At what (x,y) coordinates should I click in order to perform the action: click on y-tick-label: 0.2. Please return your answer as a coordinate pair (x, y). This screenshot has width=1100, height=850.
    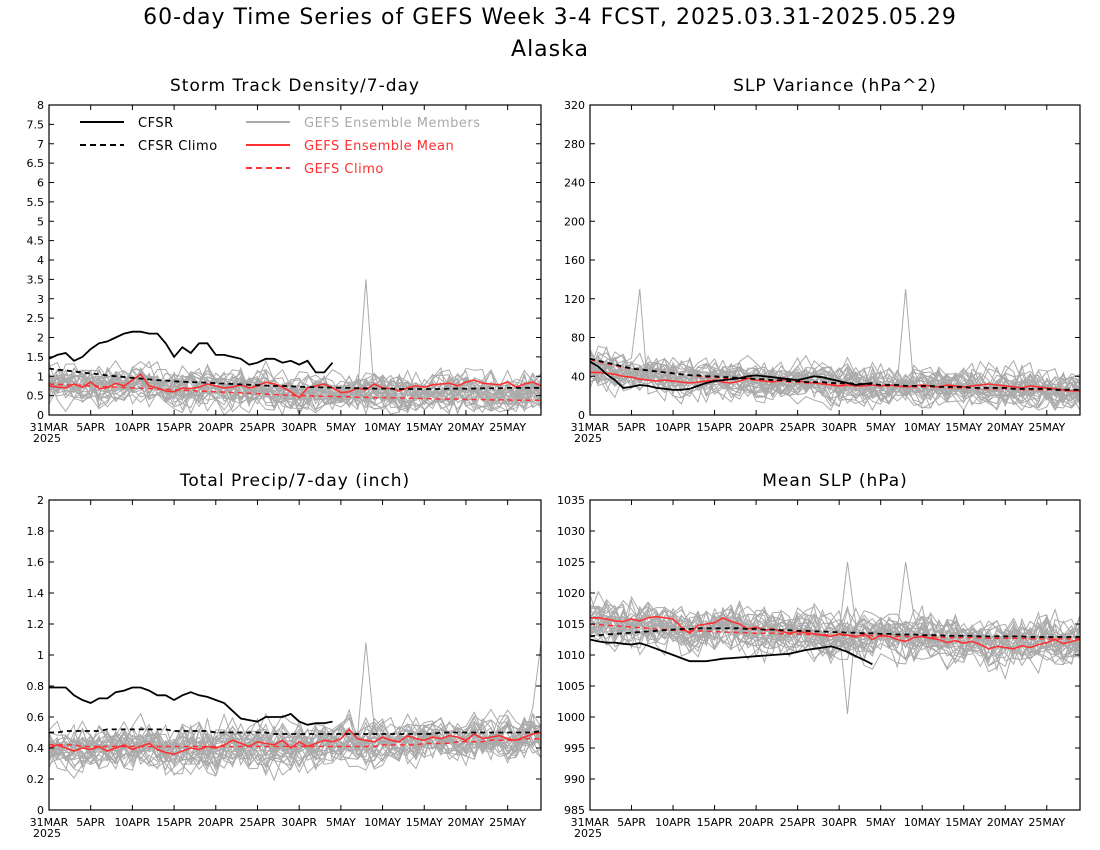
    Looking at the image, I should click on (36, 779).